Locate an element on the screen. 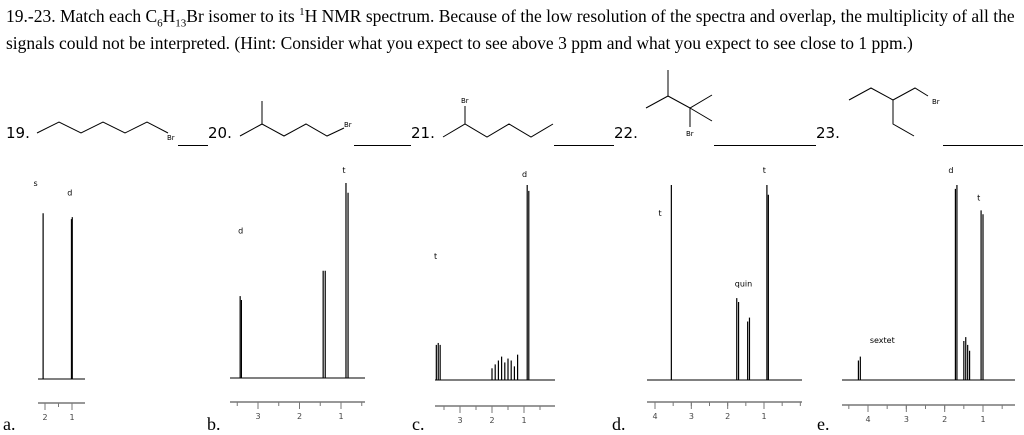  spectrum-letter-b: b. is located at coordinates (214, 424).